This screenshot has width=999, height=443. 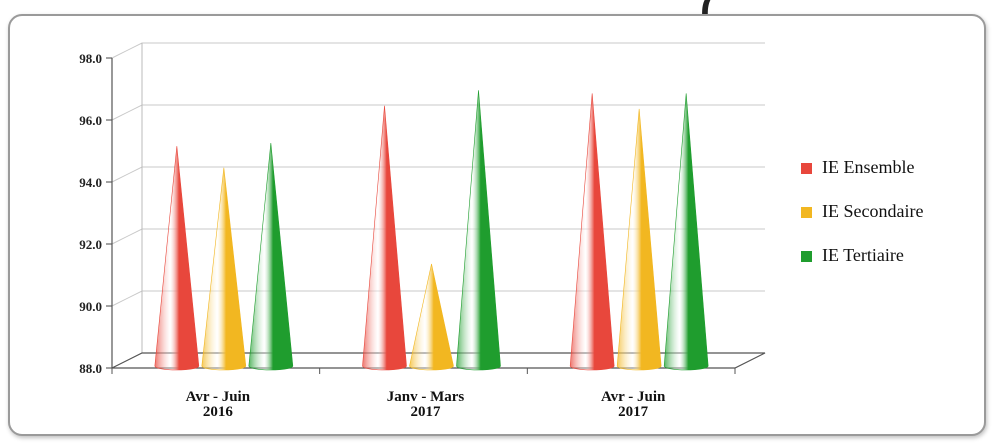 What do you see at coordinates (90, 58) in the screenshot?
I see `y-tick-label: 98.0` at bounding box center [90, 58].